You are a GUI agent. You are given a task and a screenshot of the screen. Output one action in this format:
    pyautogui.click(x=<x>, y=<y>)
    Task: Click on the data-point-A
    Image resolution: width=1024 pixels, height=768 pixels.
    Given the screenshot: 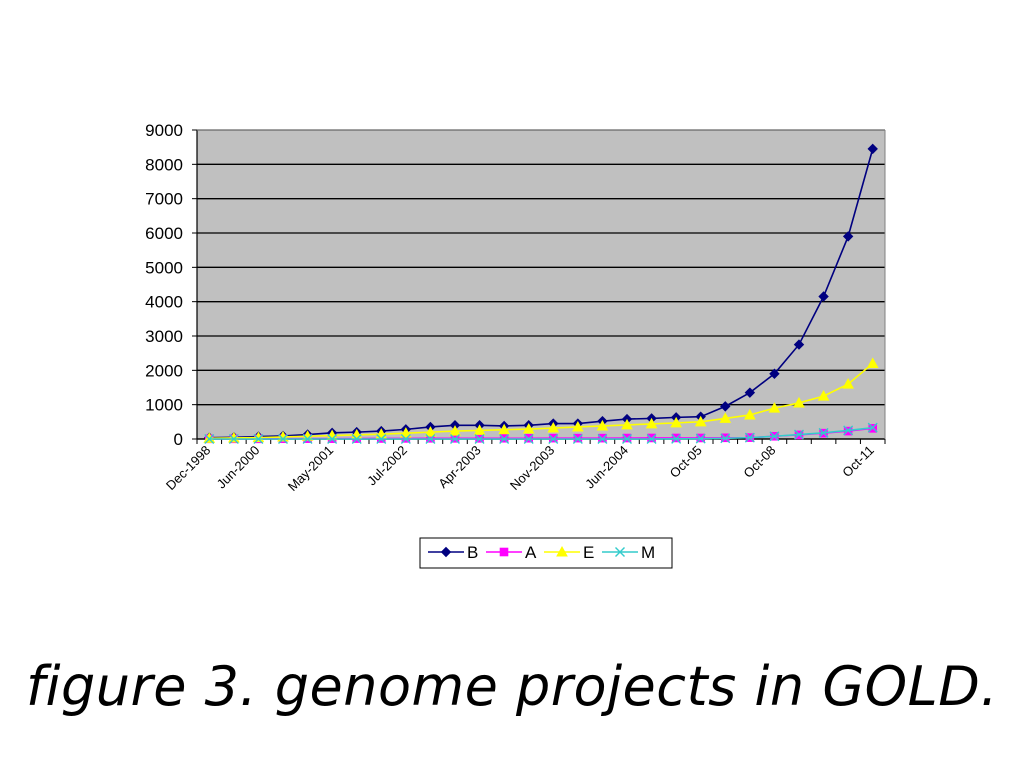 What is the action you would take?
    pyautogui.click(x=651, y=438)
    